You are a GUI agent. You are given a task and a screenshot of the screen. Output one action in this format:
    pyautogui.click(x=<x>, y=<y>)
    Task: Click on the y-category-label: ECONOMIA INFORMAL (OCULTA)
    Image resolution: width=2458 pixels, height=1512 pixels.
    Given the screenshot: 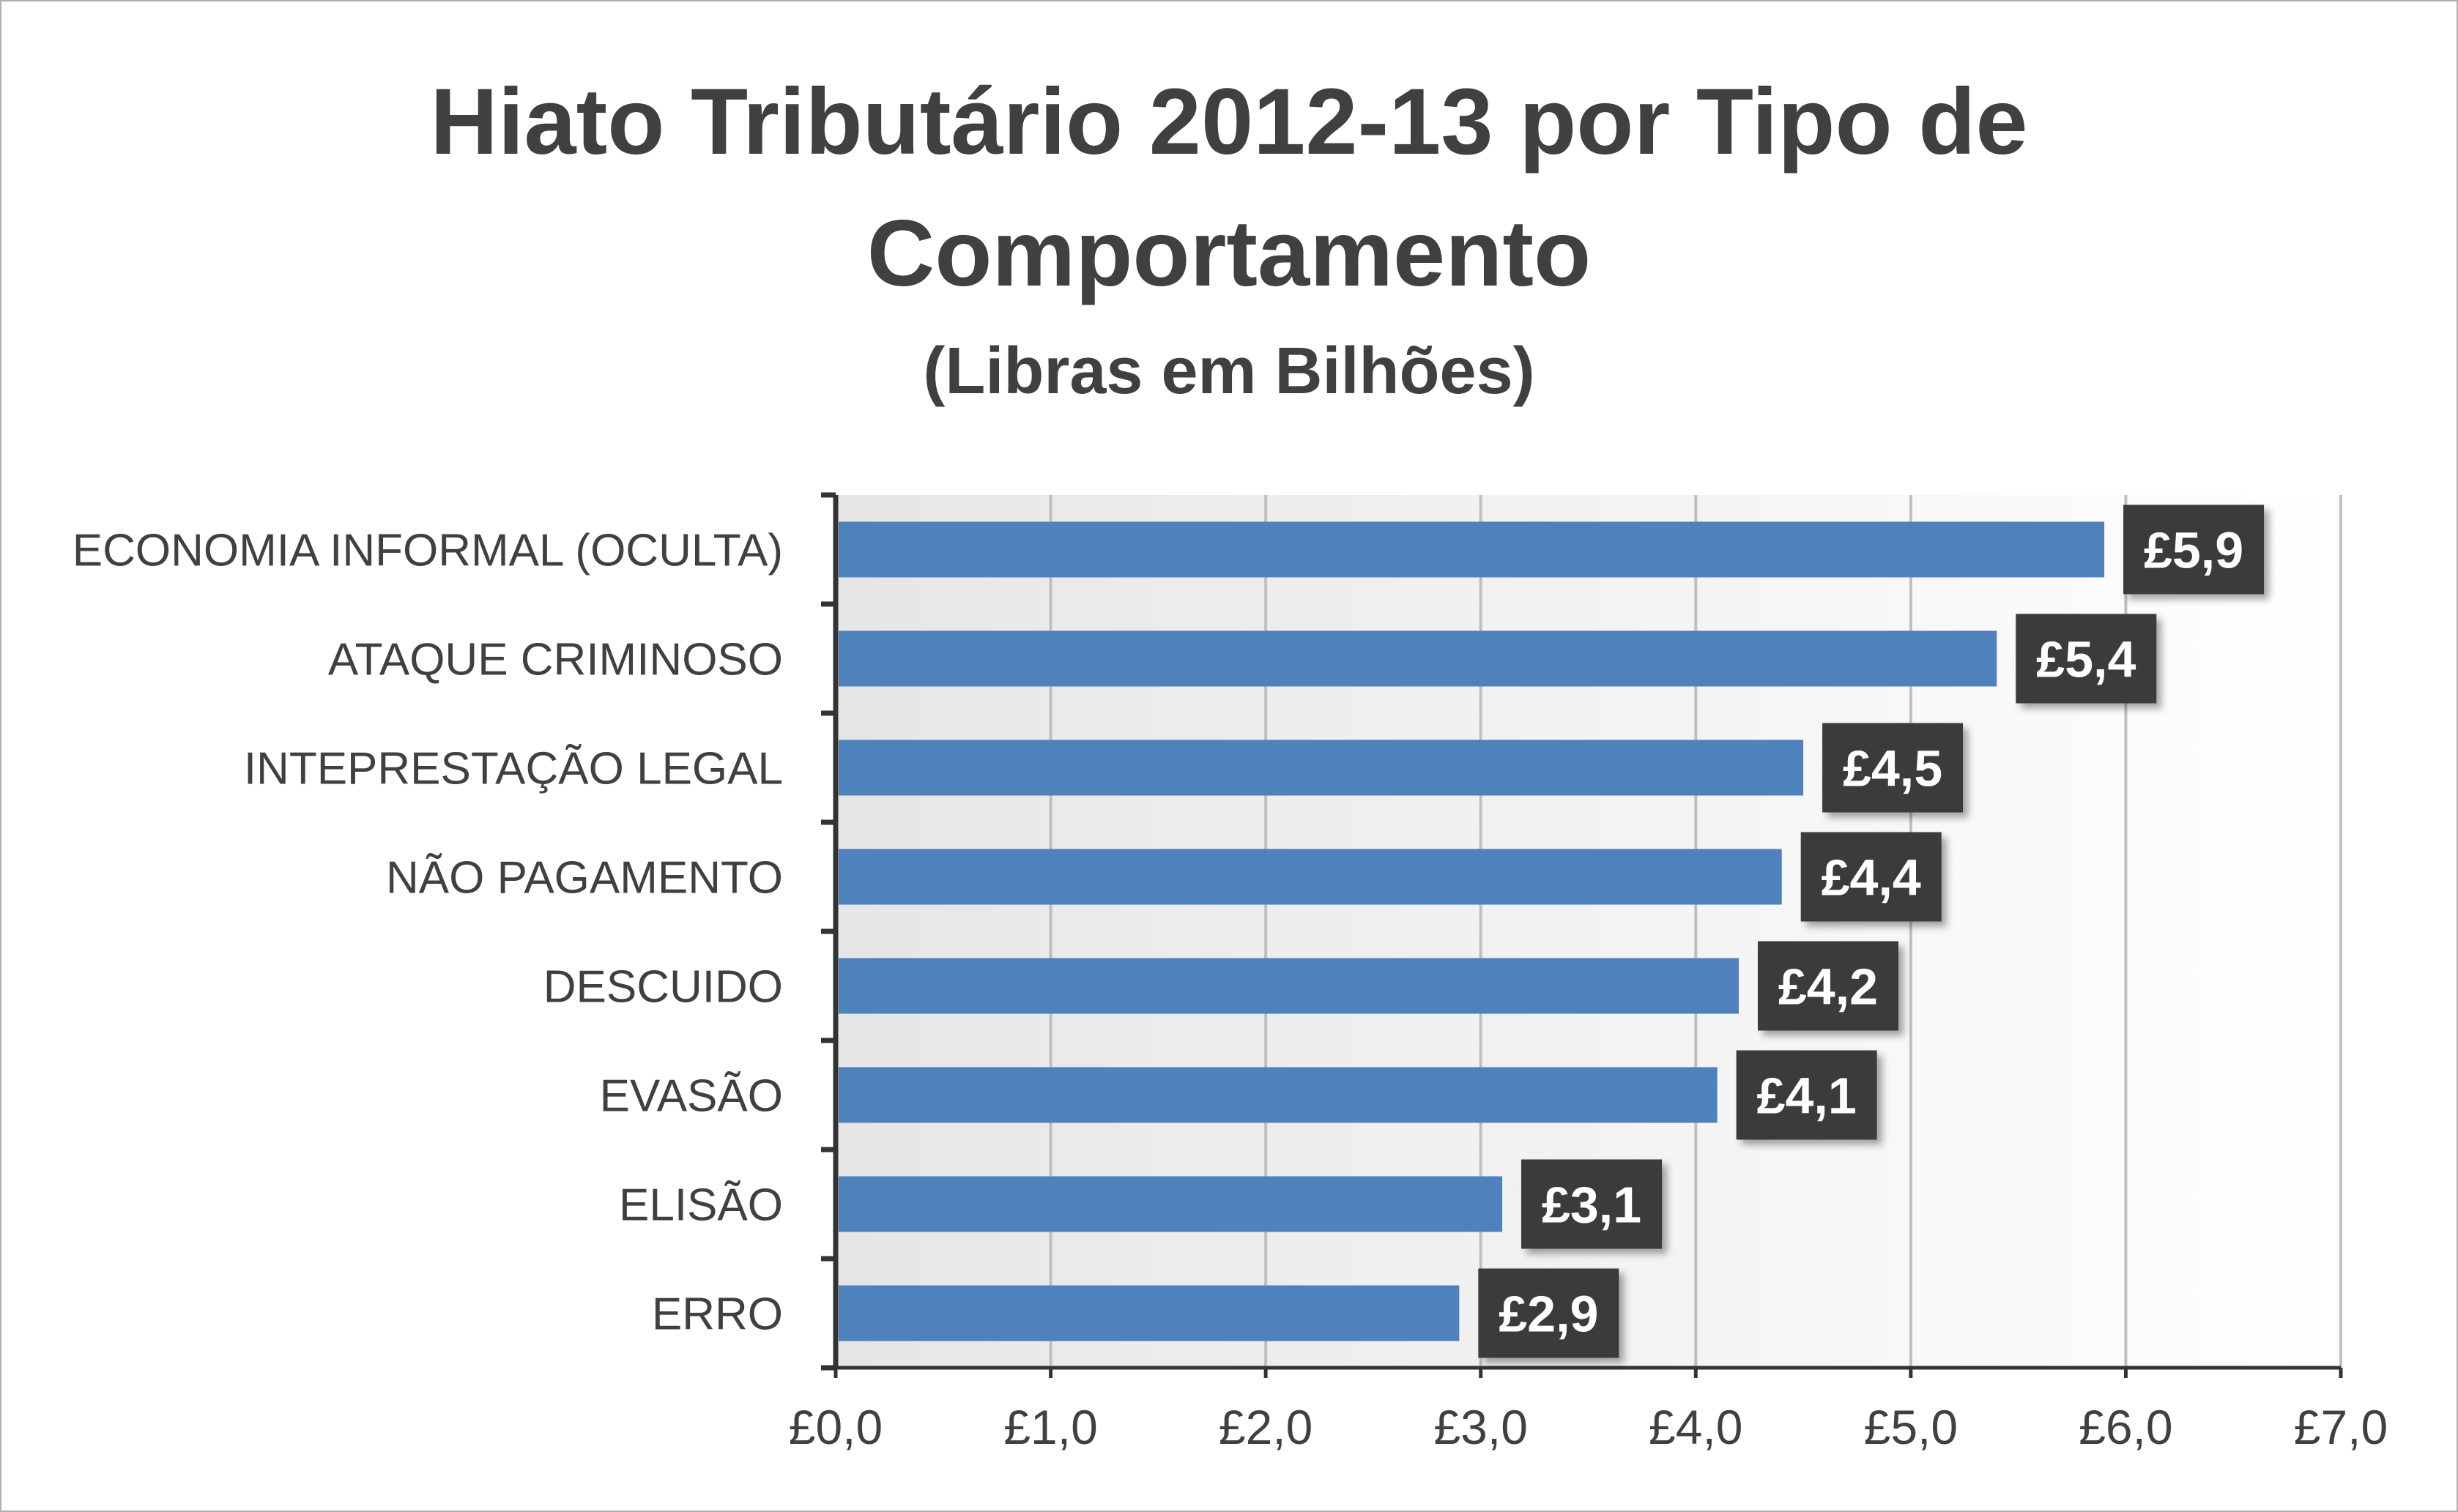 What is the action you would take?
    pyautogui.click(x=428, y=551)
    